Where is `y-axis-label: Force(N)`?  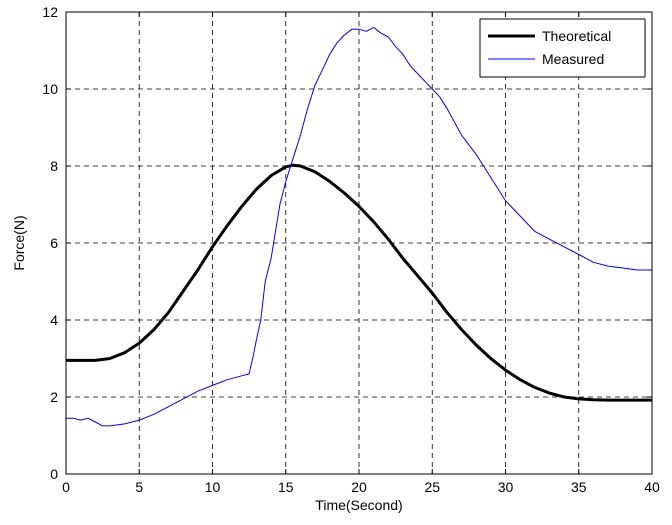
y-axis-label: Force(N) is located at coordinates (19, 242).